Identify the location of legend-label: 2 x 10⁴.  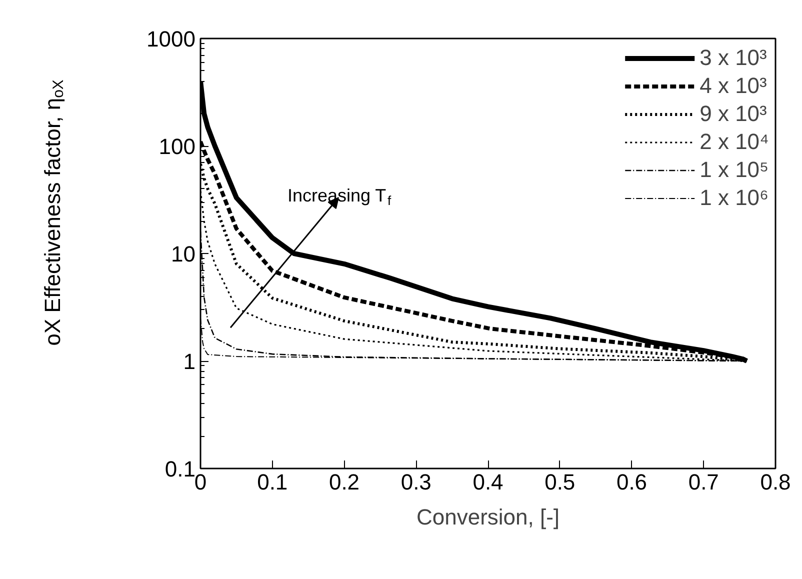
(734, 142).